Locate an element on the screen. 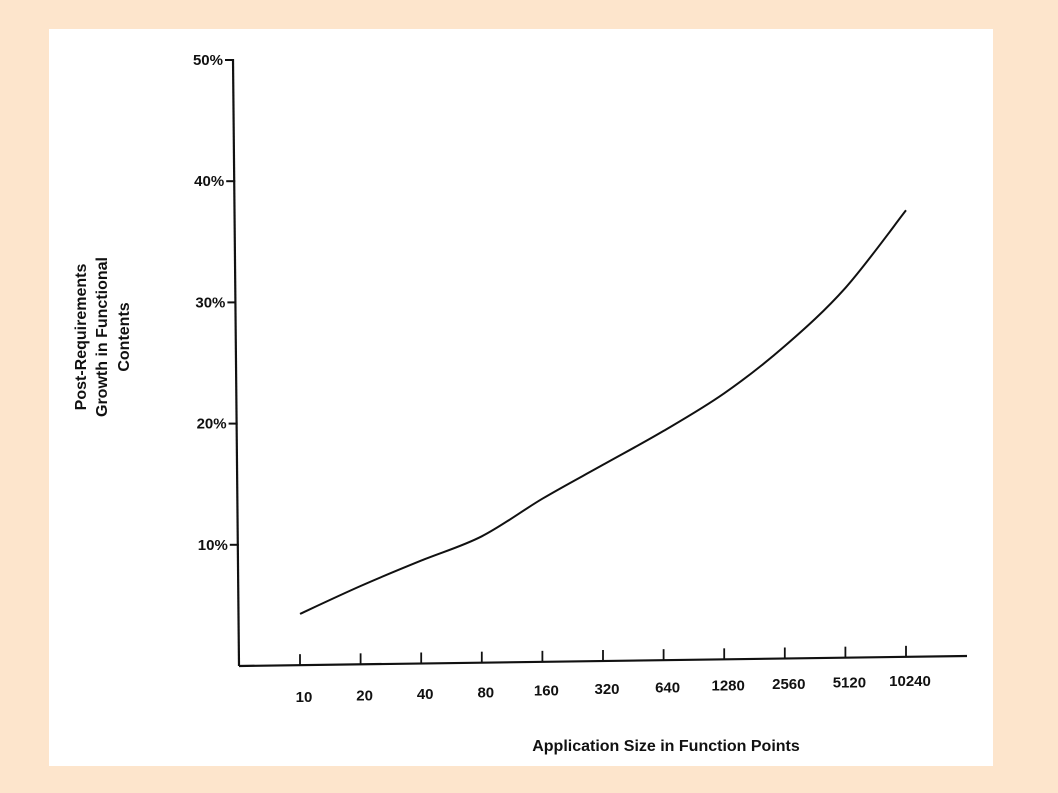 Image resolution: width=1058 pixels, height=793 pixels. x-tick-label-640: 640 is located at coordinates (667, 687).